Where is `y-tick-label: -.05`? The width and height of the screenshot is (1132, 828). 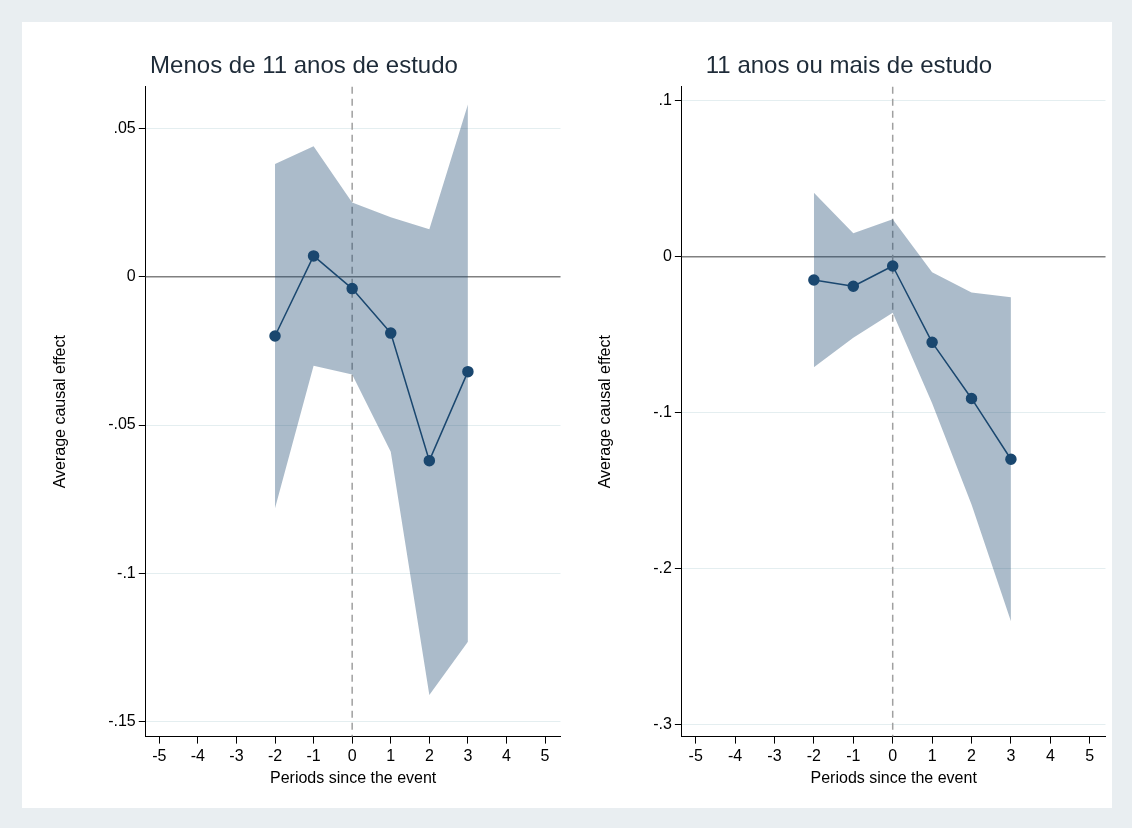
y-tick-label: -.05 is located at coordinates (122, 424).